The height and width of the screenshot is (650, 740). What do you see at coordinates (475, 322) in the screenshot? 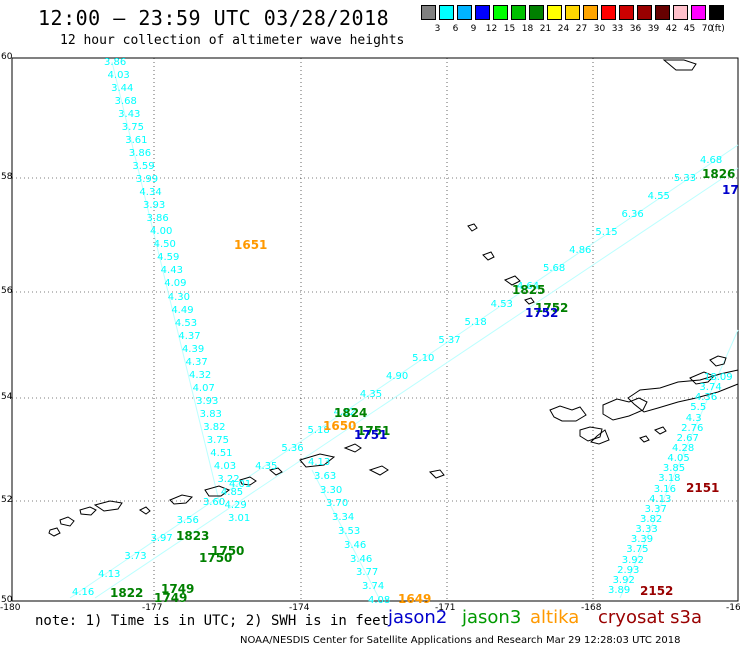
I see `wave-height-value: 5.18` at bounding box center [475, 322].